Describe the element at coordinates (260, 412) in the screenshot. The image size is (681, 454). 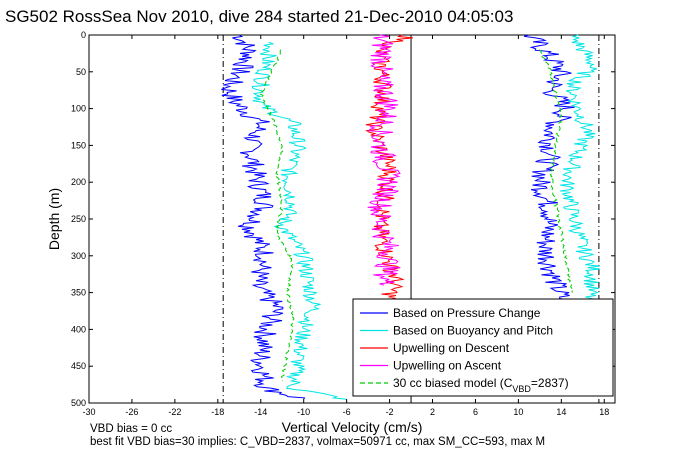
I see `x-tick-label: -14` at that location.